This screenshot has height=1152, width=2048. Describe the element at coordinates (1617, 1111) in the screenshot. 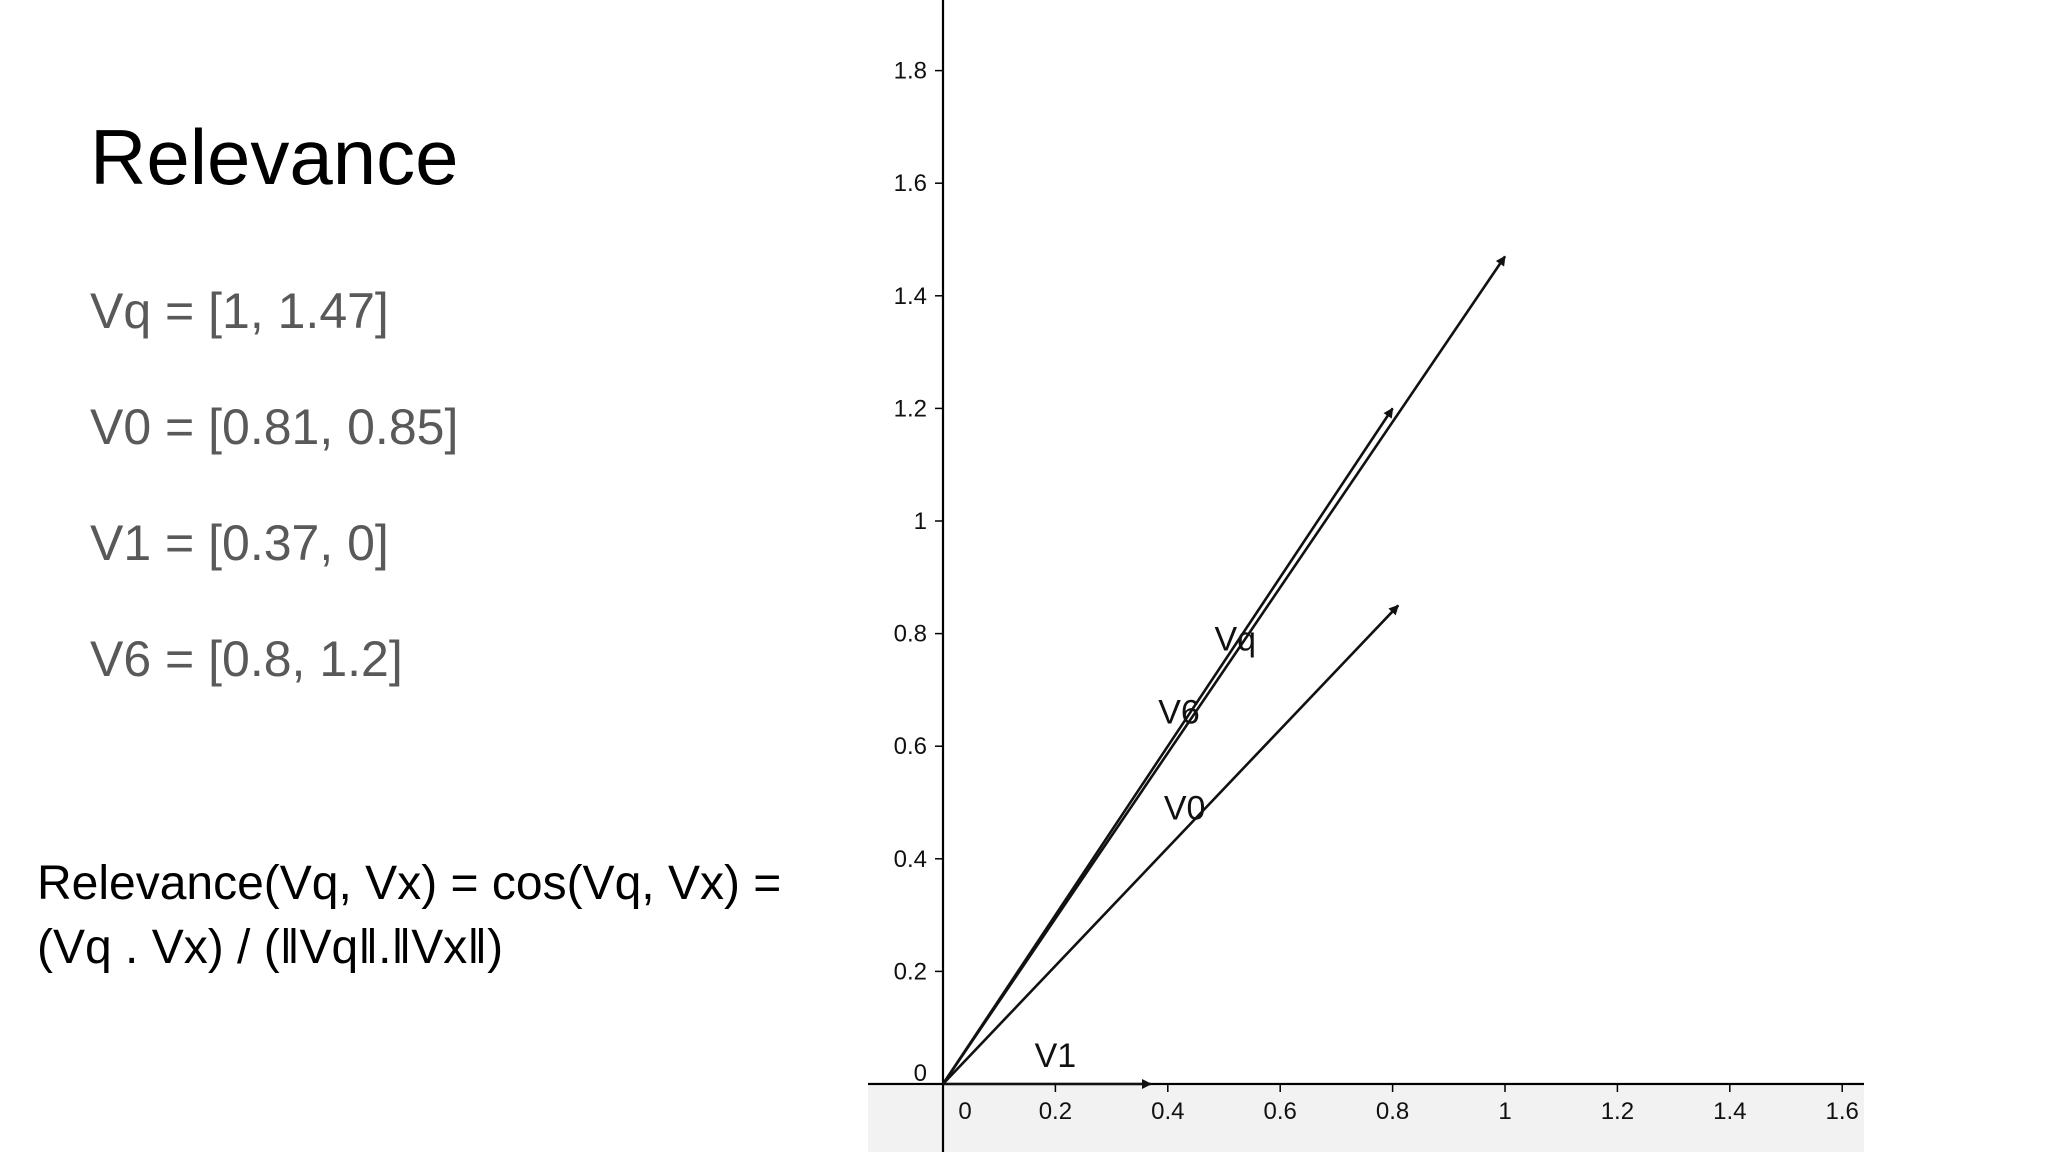

I see `x-tick-label: 1.2` at that location.